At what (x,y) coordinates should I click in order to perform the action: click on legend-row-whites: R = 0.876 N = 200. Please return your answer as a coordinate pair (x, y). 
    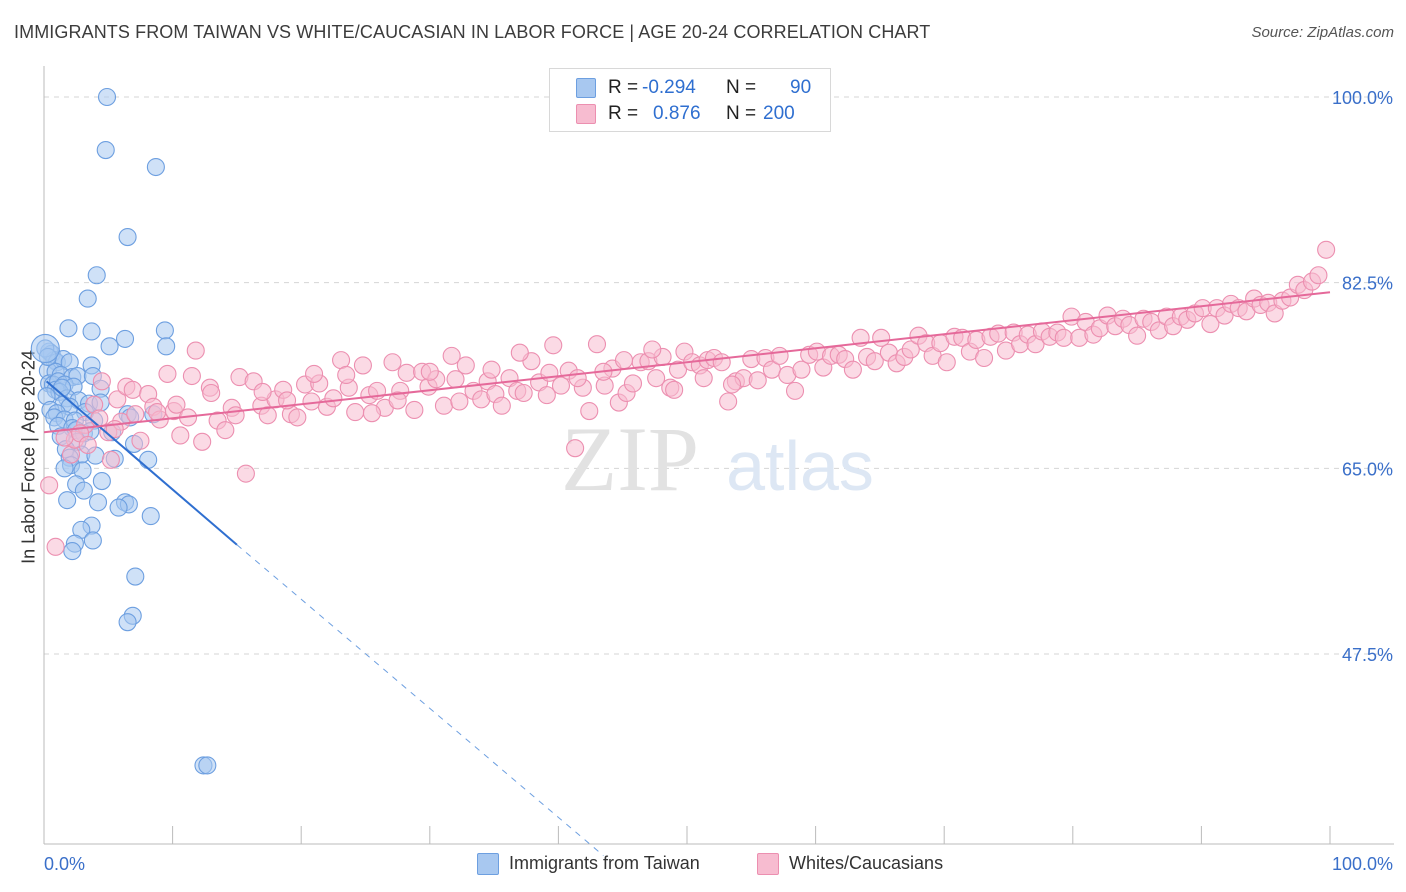
    Looking at the image, I should click on (690, 114).